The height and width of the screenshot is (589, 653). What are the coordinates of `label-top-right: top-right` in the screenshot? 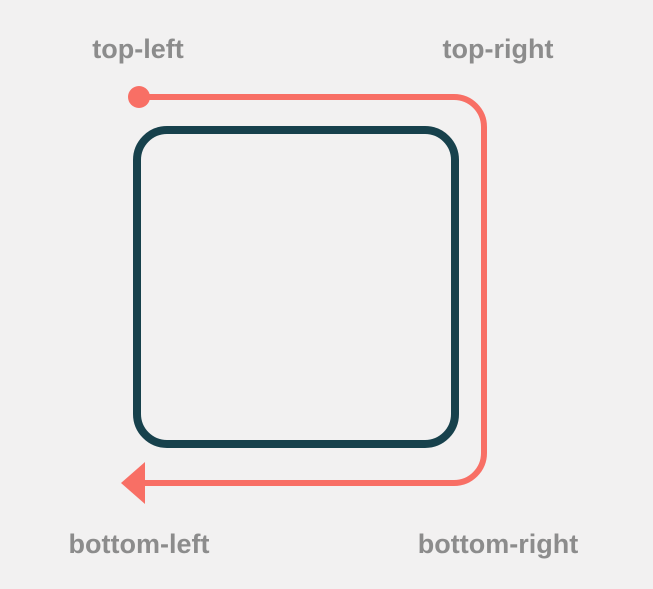 It's located at (498, 49).